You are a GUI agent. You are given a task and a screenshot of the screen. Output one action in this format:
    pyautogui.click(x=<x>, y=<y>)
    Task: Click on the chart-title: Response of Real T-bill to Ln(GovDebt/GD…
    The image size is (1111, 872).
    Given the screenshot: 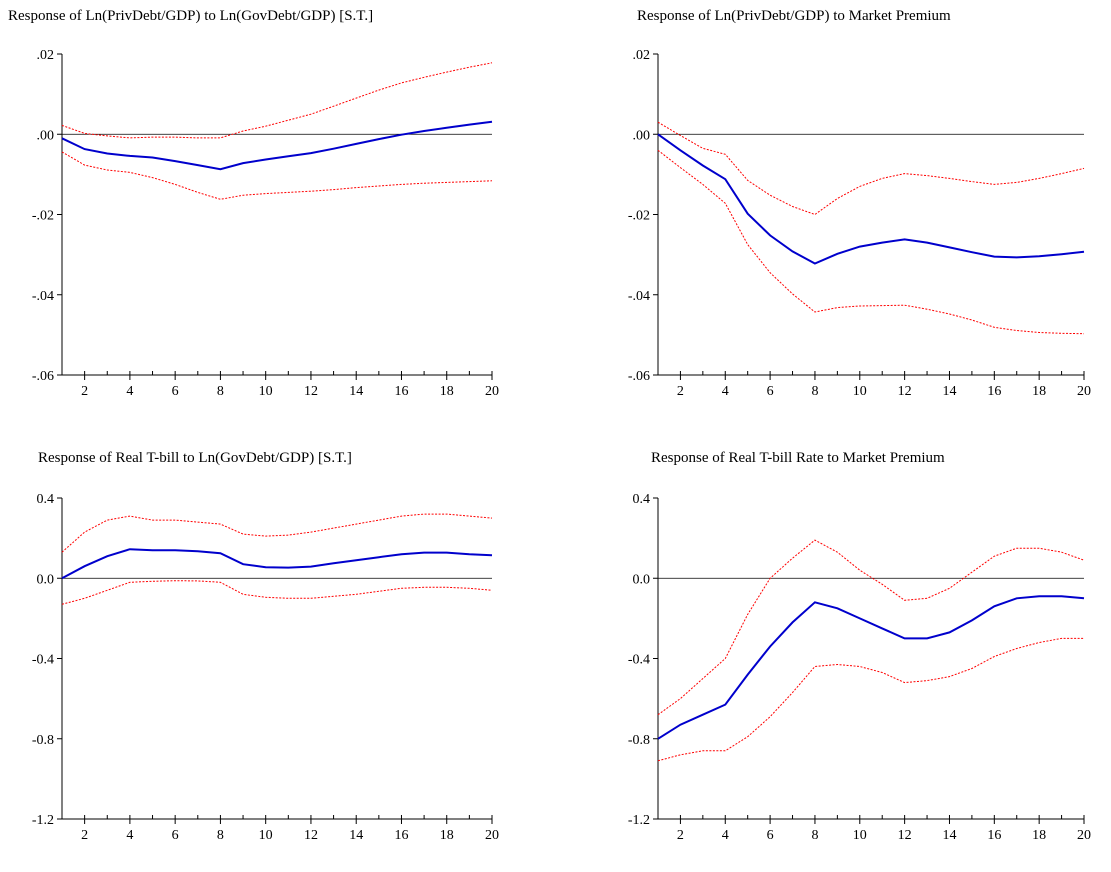 What is the action you would take?
    pyautogui.click(x=195, y=458)
    